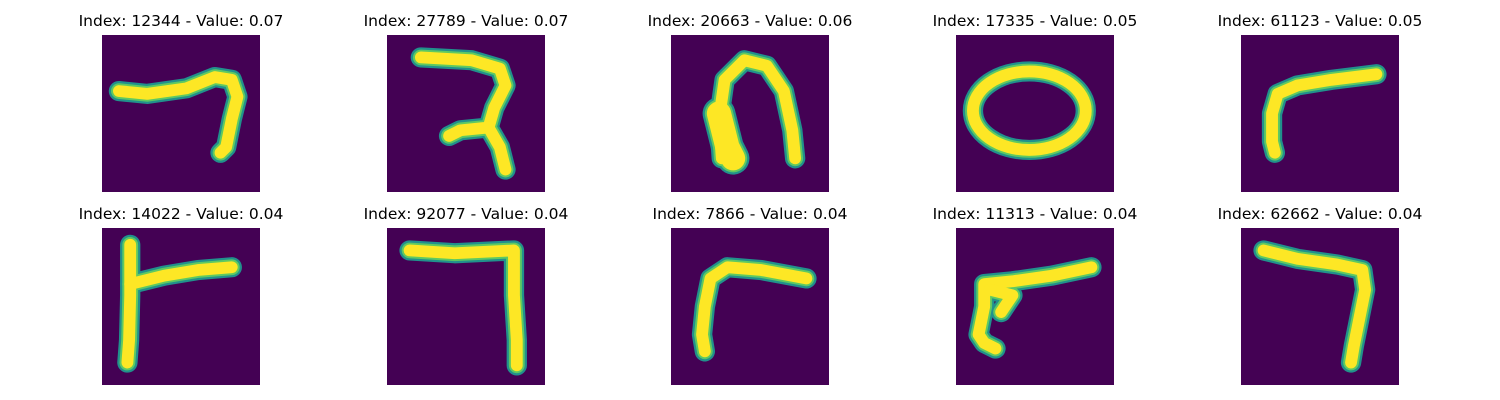 The width and height of the screenshot is (1500, 400). I want to click on panel-title: Index: 17335 - Value: 0.05, so click(1035, 21).